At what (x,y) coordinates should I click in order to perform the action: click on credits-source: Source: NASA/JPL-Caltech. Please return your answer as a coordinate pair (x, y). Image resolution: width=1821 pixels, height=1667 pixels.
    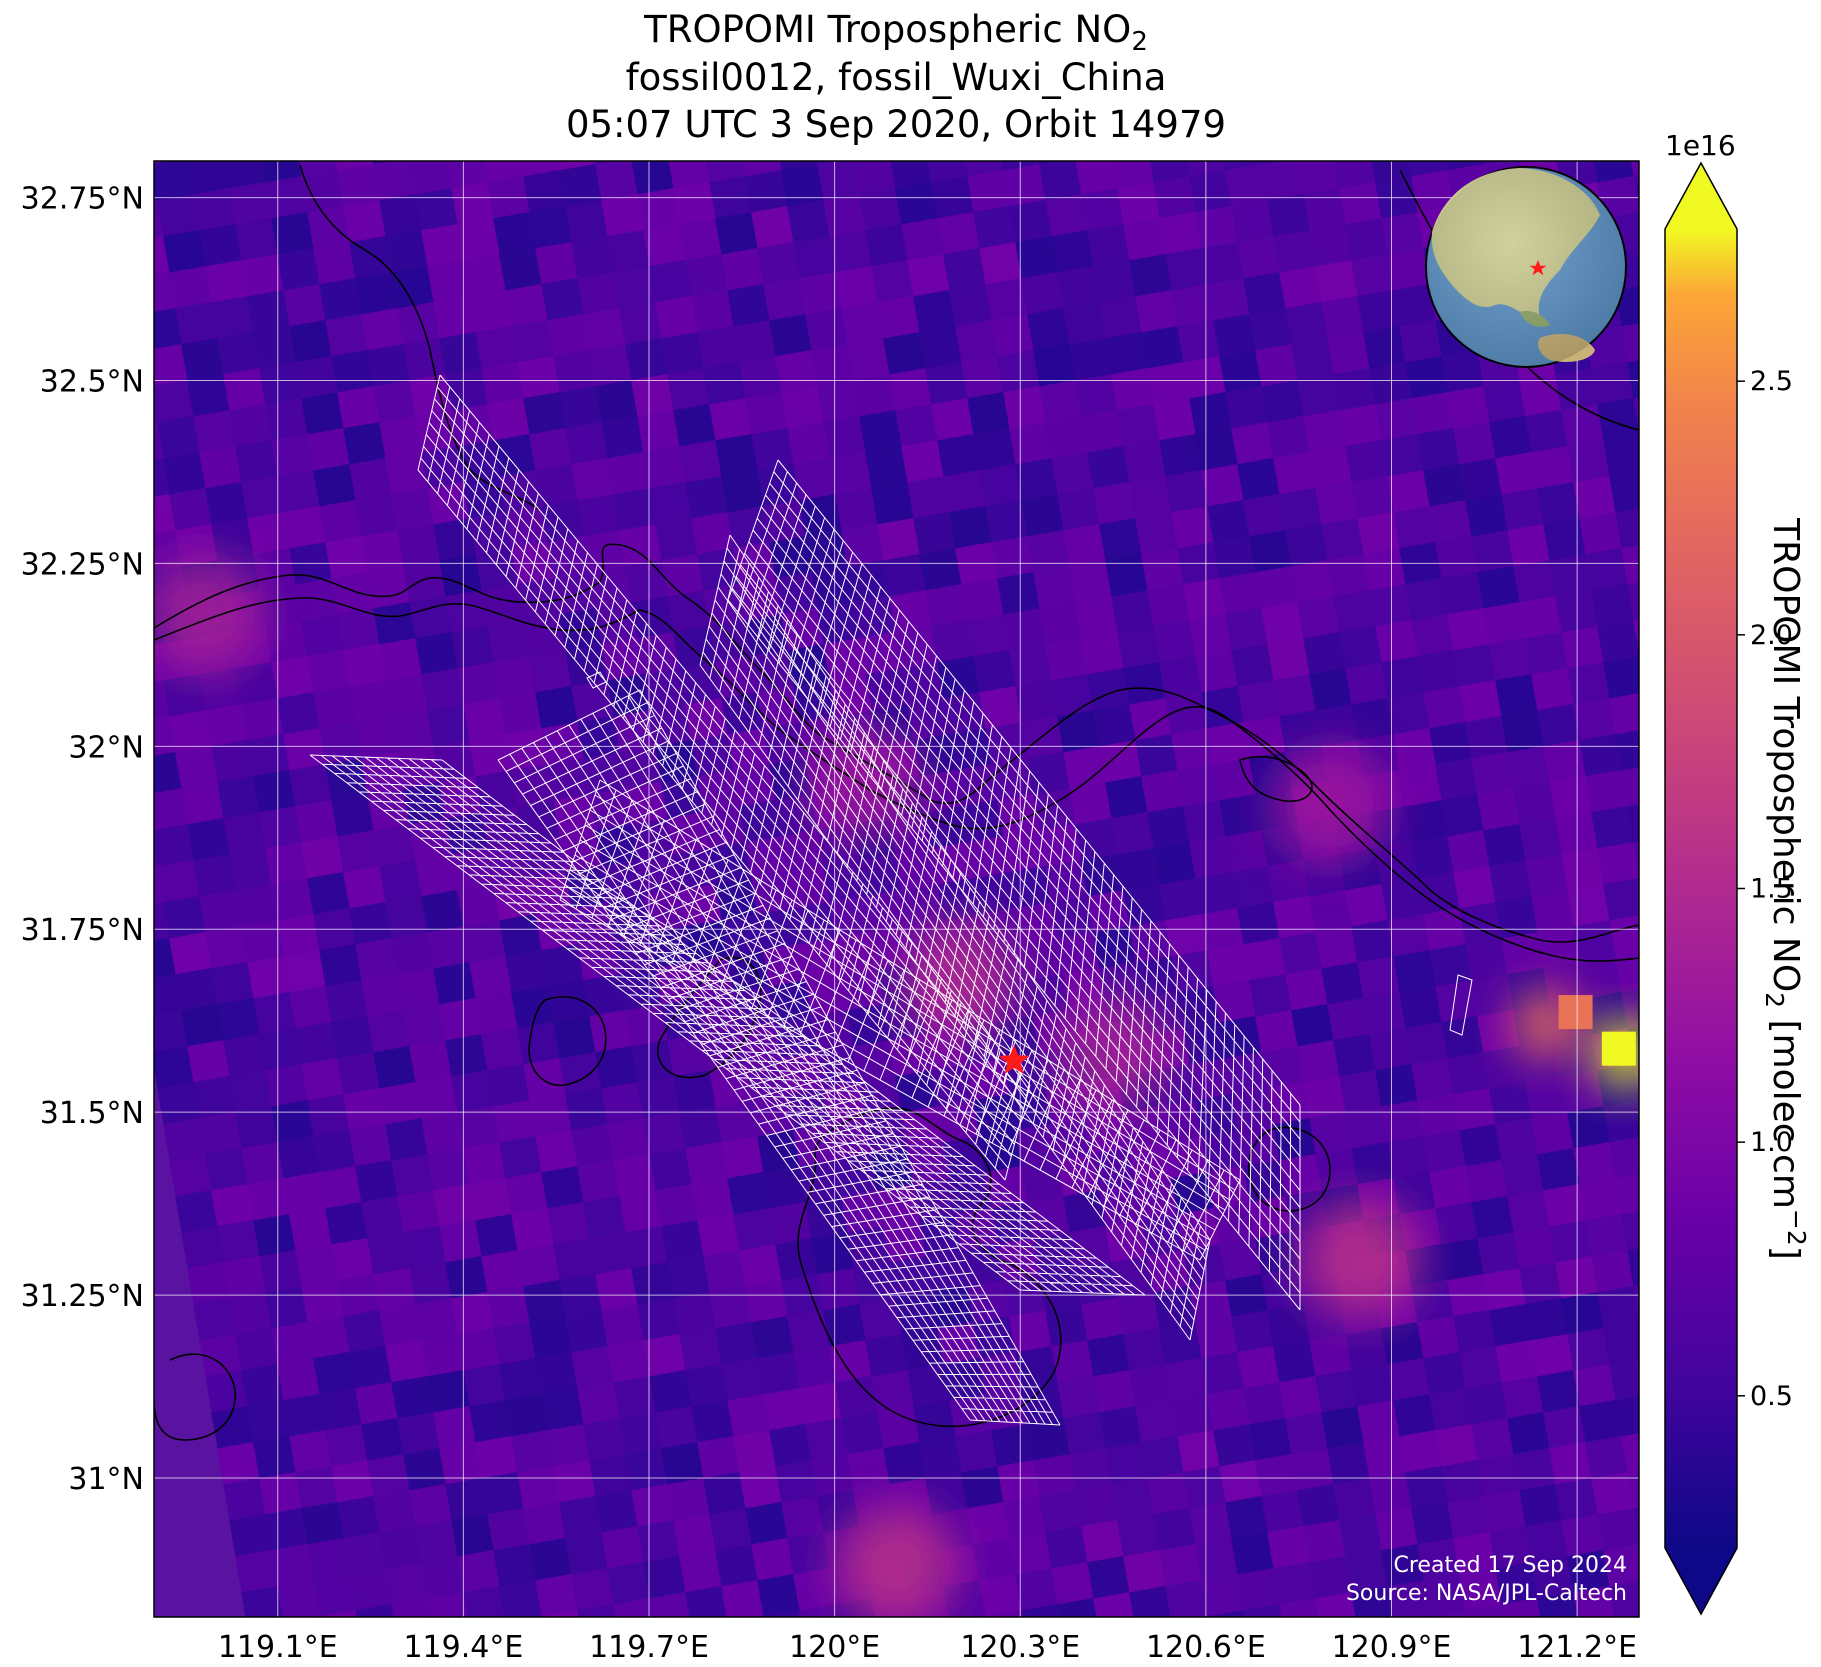
    Looking at the image, I should click on (1486, 1593).